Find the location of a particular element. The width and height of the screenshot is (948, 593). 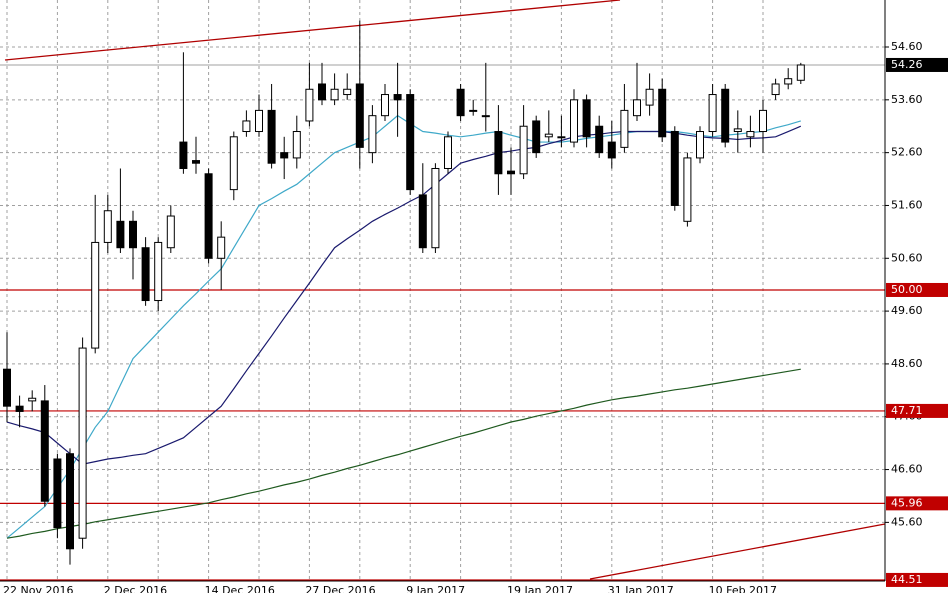

x-tick-label: 31 Jan 2017 is located at coordinates (641, 588).